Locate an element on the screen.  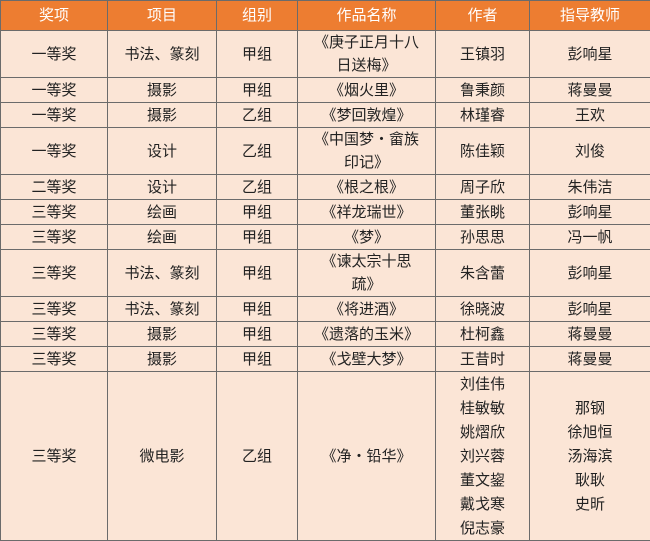
teachers-cell: 朱伟洁 is located at coordinates (590, 187).